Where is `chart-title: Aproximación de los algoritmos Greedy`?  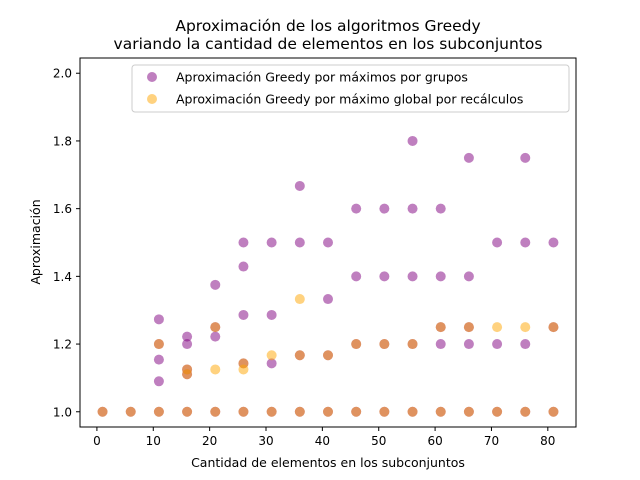 chart-title: Aproximación de los algoritmos Greedy is located at coordinates (327, 26).